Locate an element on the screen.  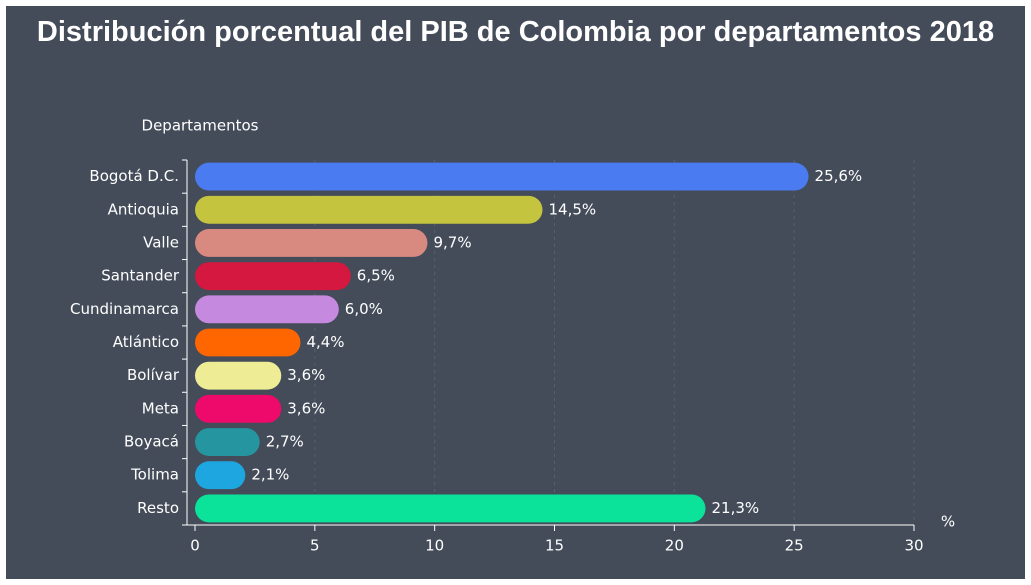
value-label: 25,6% is located at coordinates (839, 176).